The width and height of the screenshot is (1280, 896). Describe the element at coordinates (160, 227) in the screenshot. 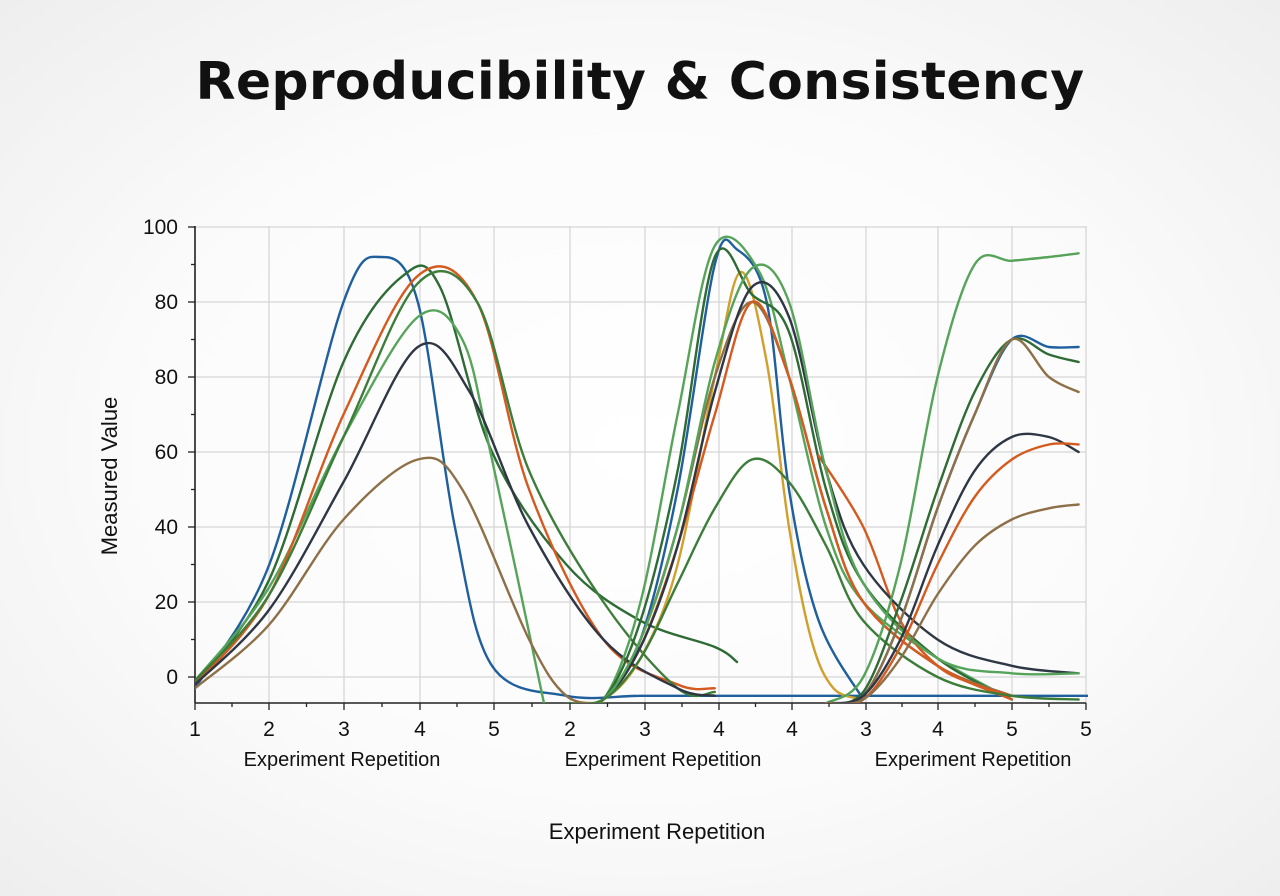

I see `y-tick-label: 100` at that location.